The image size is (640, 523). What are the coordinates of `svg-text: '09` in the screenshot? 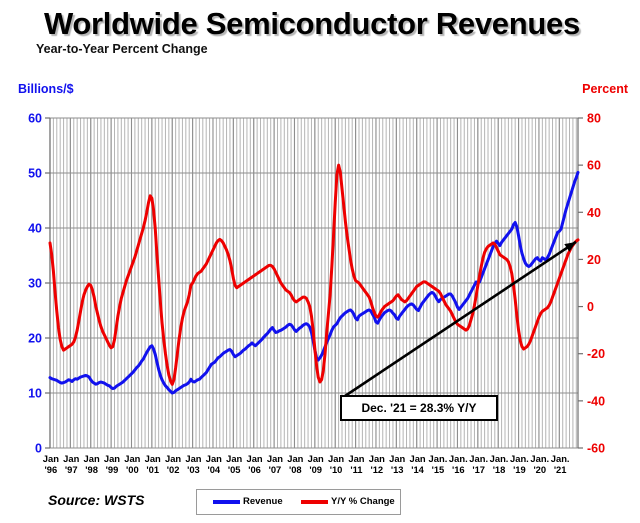 It's located at (315, 469).